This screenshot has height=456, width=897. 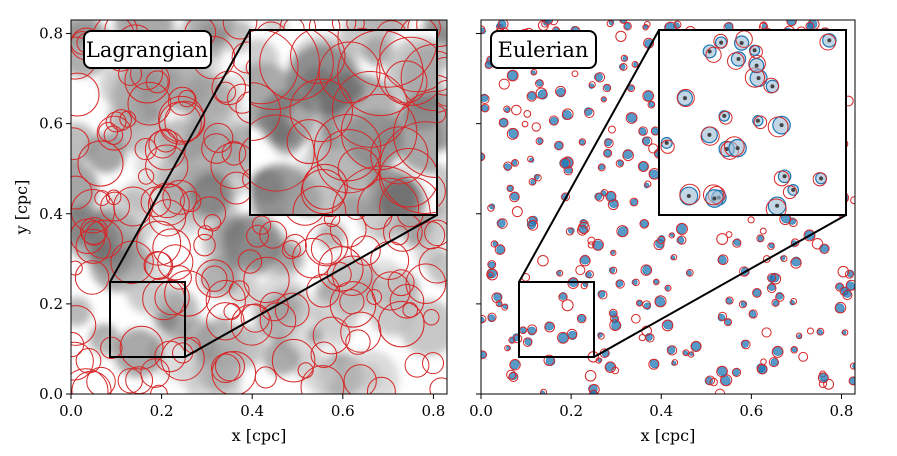 What do you see at coordinates (252, 411) in the screenshot?
I see `x-tick-label: 0.4` at bounding box center [252, 411].